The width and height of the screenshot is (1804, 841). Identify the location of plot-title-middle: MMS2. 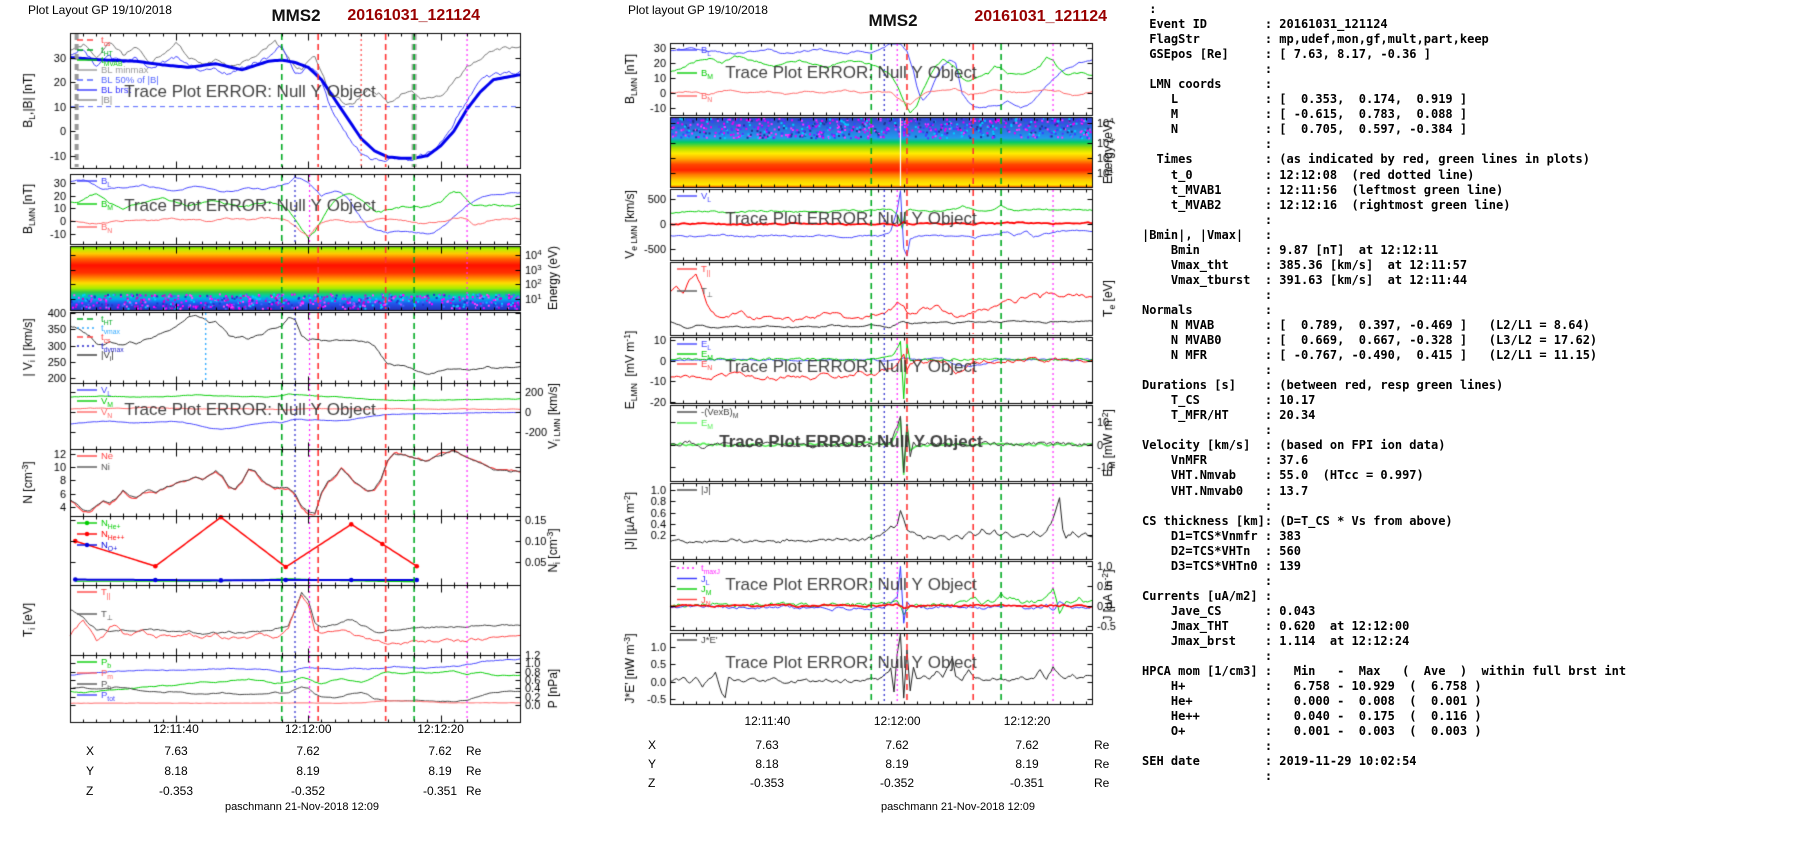
(893, 20).